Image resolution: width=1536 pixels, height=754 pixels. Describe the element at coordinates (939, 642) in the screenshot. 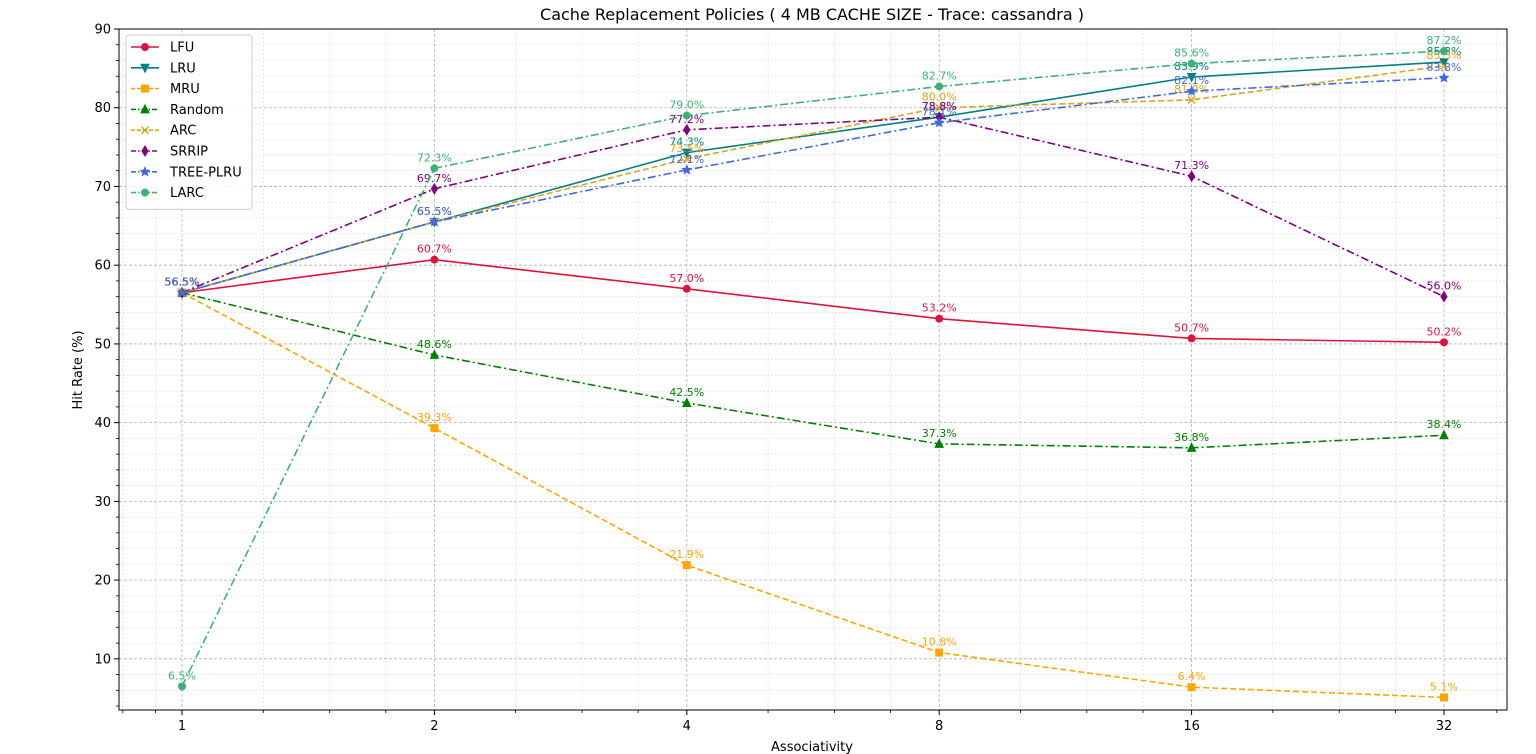

I see `data-label-mru: 10.8%` at that location.